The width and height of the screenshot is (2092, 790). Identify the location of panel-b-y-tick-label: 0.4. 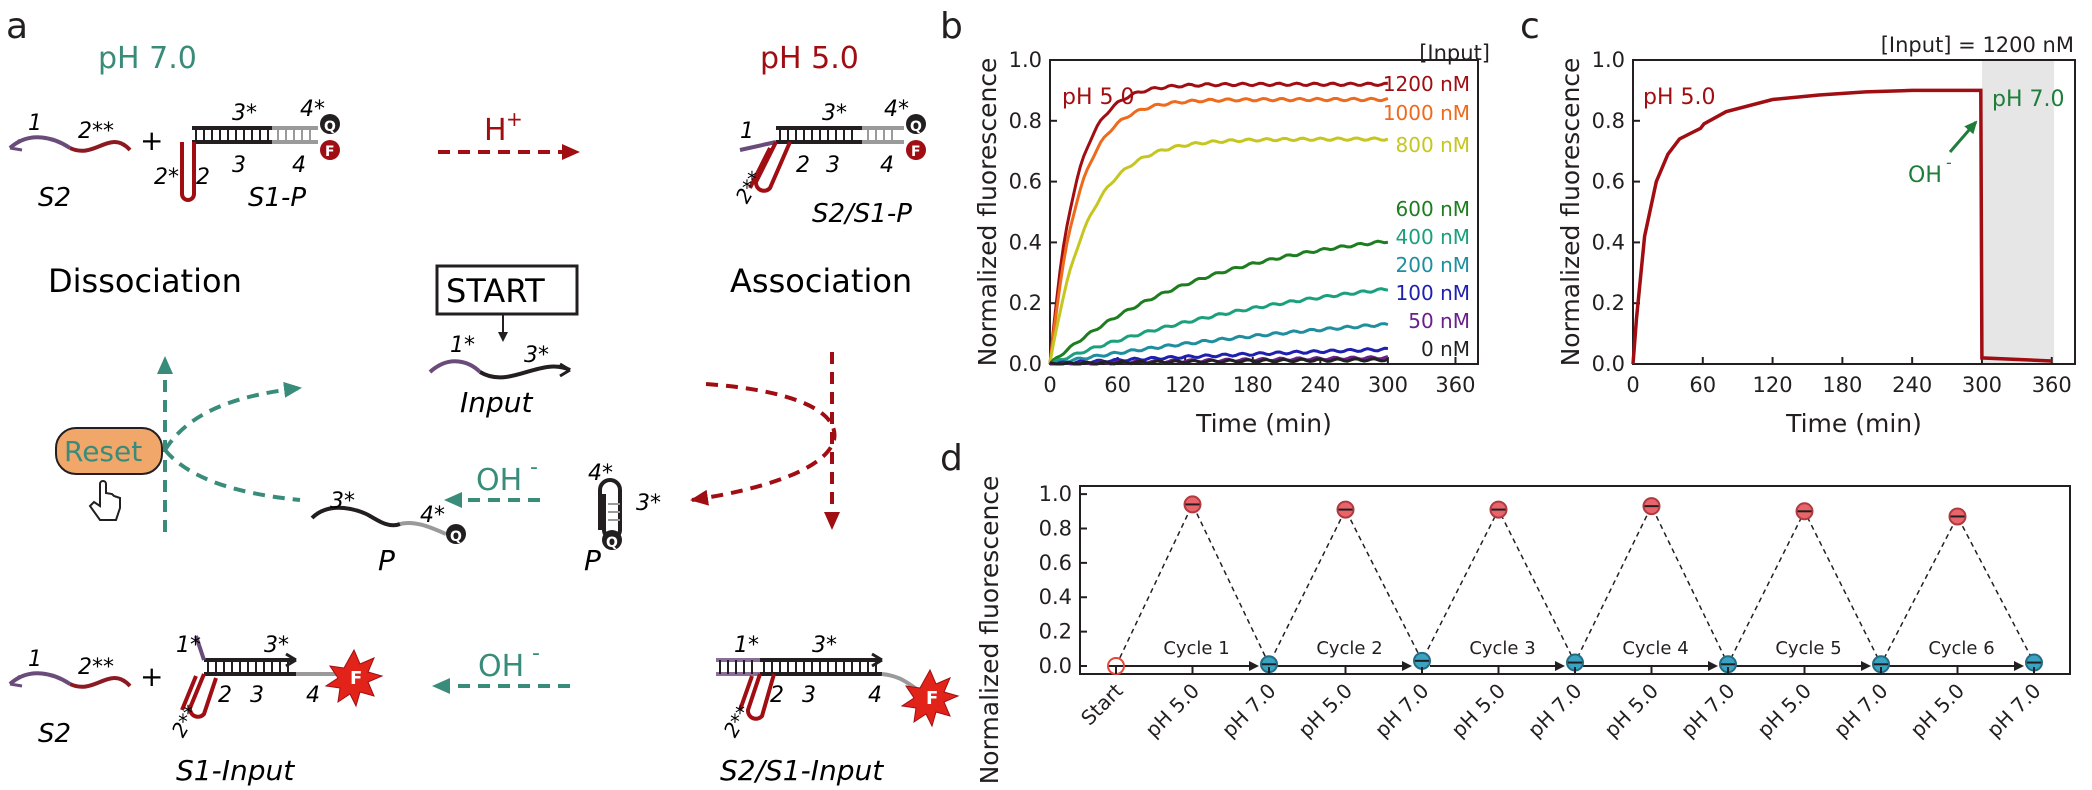
(1025, 242).